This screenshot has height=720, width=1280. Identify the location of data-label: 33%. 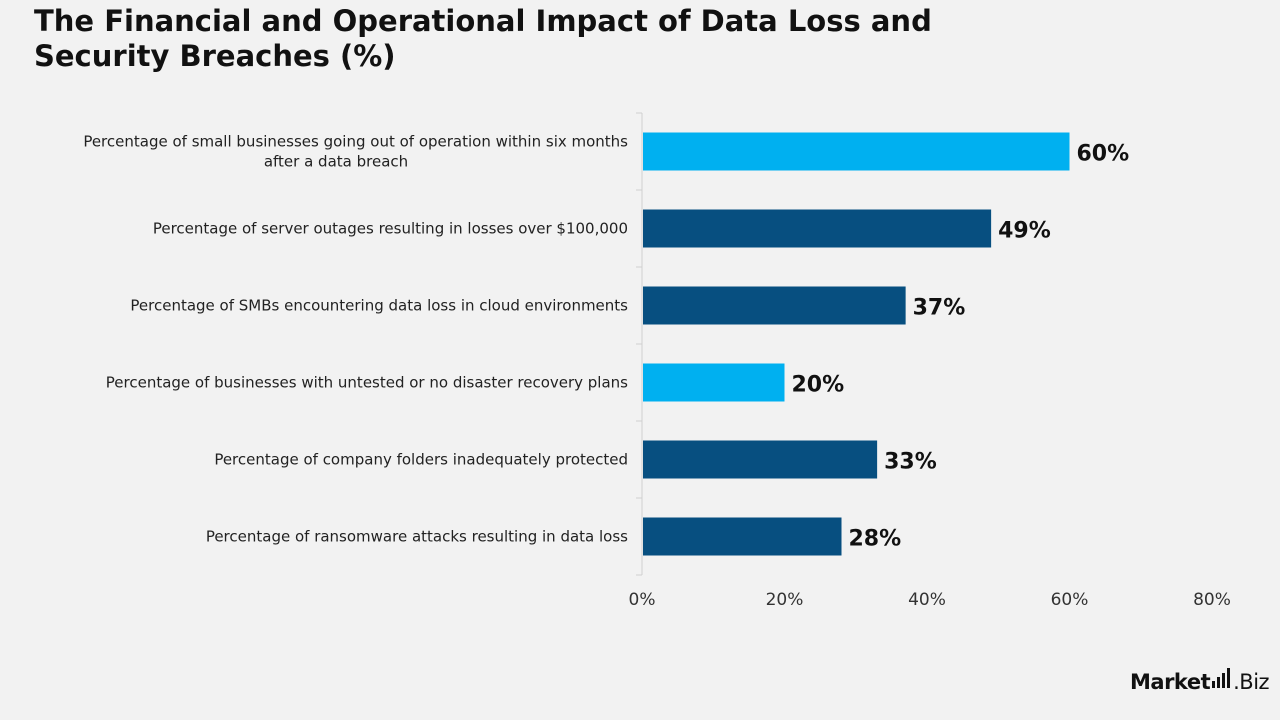
(910, 462).